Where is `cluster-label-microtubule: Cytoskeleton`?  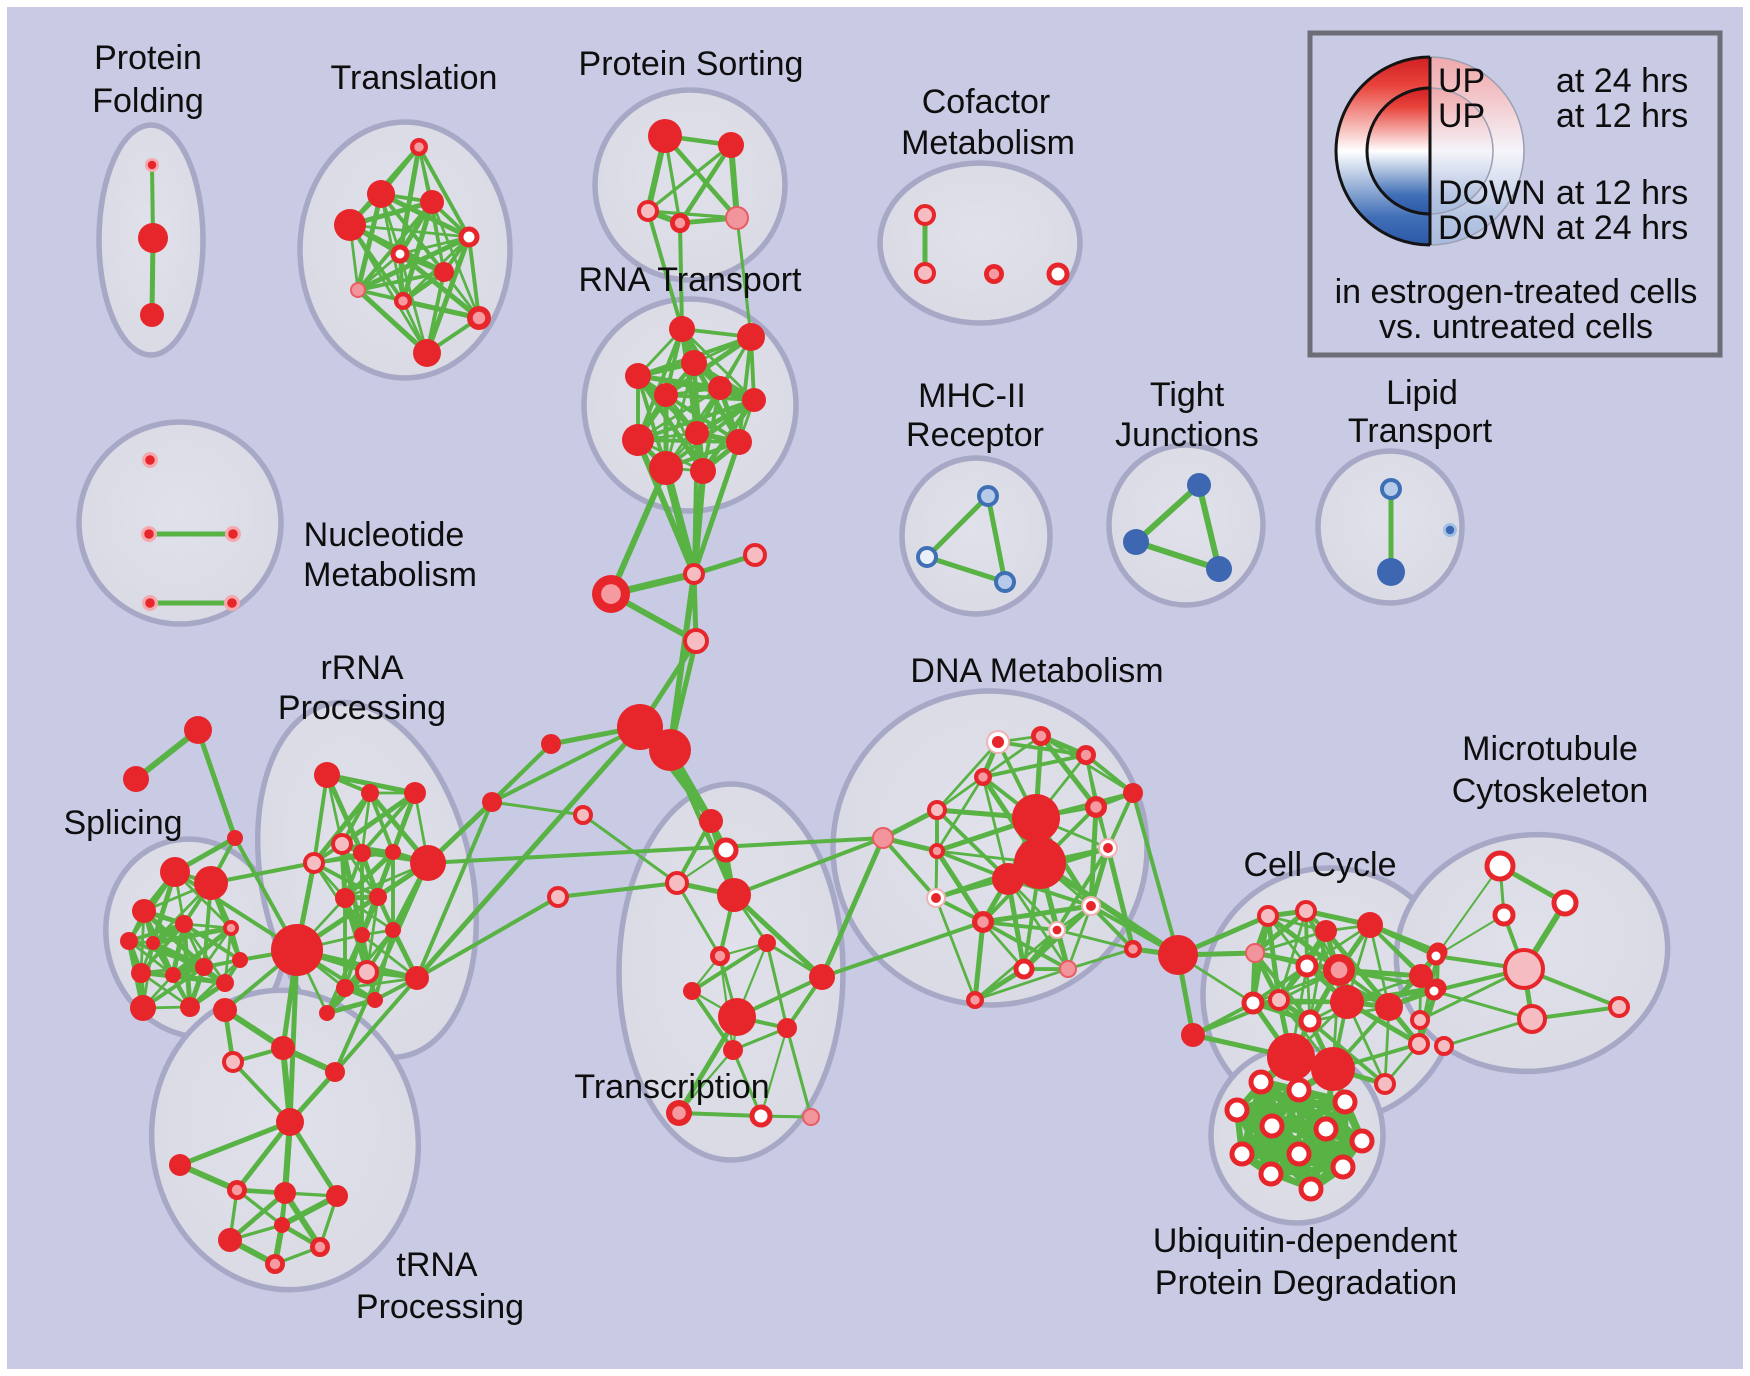 cluster-label-microtubule: Cytoskeleton is located at coordinates (1550, 791).